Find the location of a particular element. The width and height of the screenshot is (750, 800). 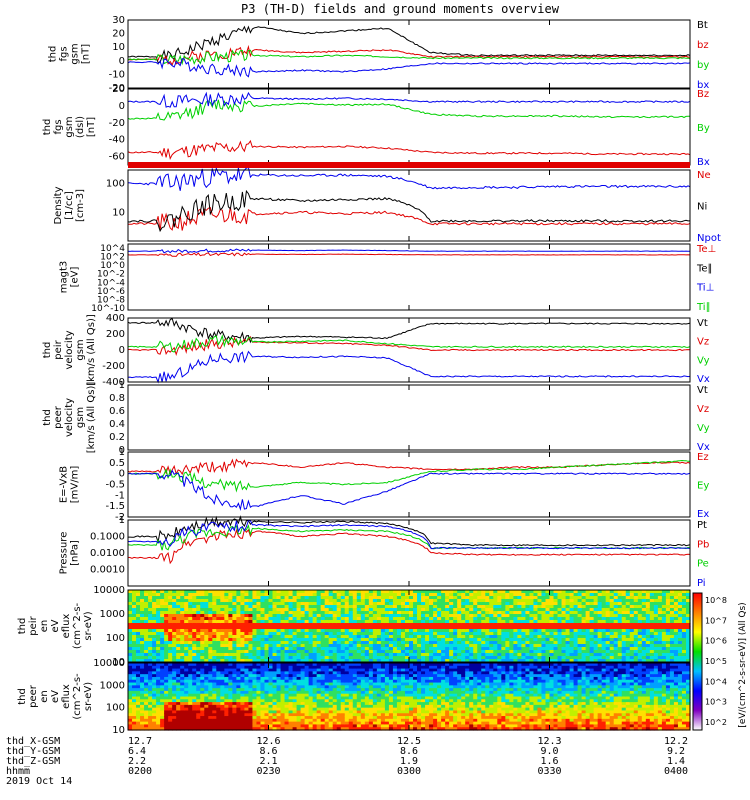

legend-bx: bx is located at coordinates (703, 85).